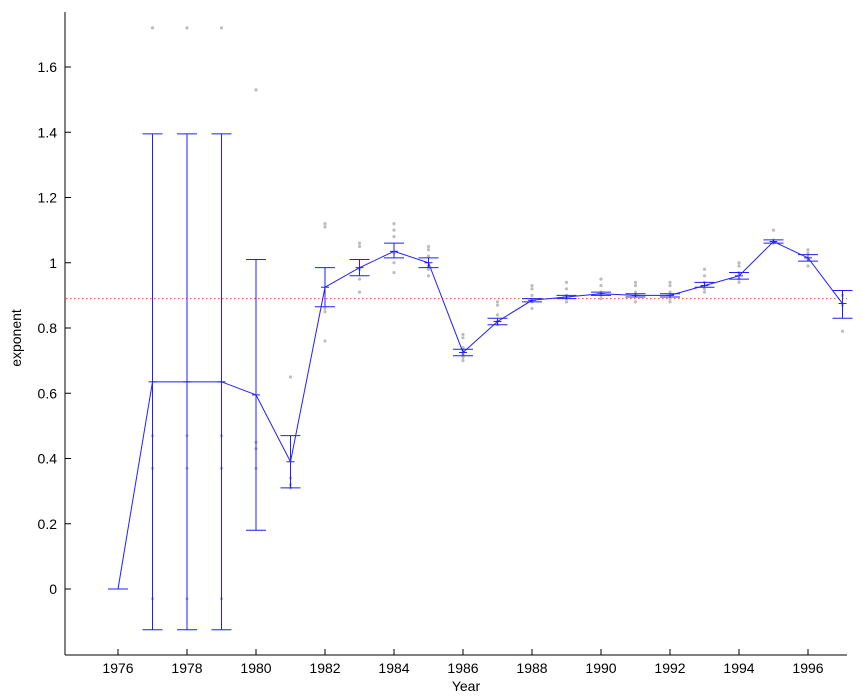 Image resolution: width=862 pixels, height=696 pixels. I want to click on y-axis: 0 0.2 0.4 0.6 0.8 1 1.2 1.4 1.6, so click(54, 333).